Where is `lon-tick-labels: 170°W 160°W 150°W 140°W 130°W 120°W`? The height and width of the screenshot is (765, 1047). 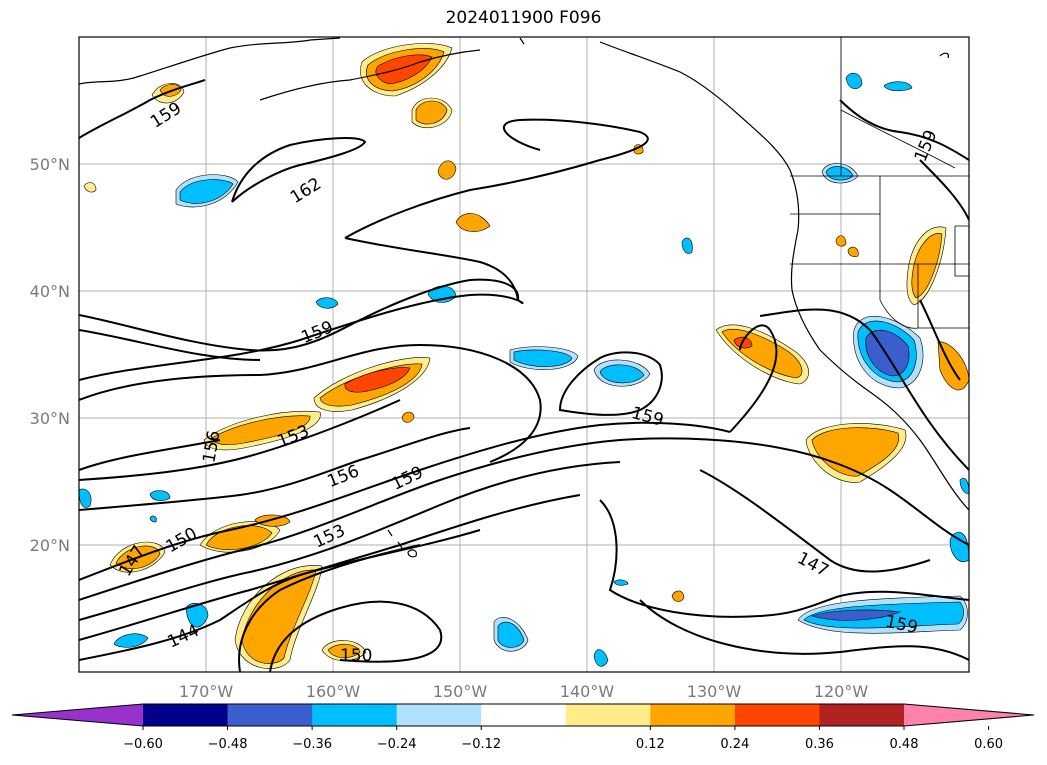 lon-tick-labels: 170°W 160°W 150°W 140°W 130°W 120°W is located at coordinates (524, 691).